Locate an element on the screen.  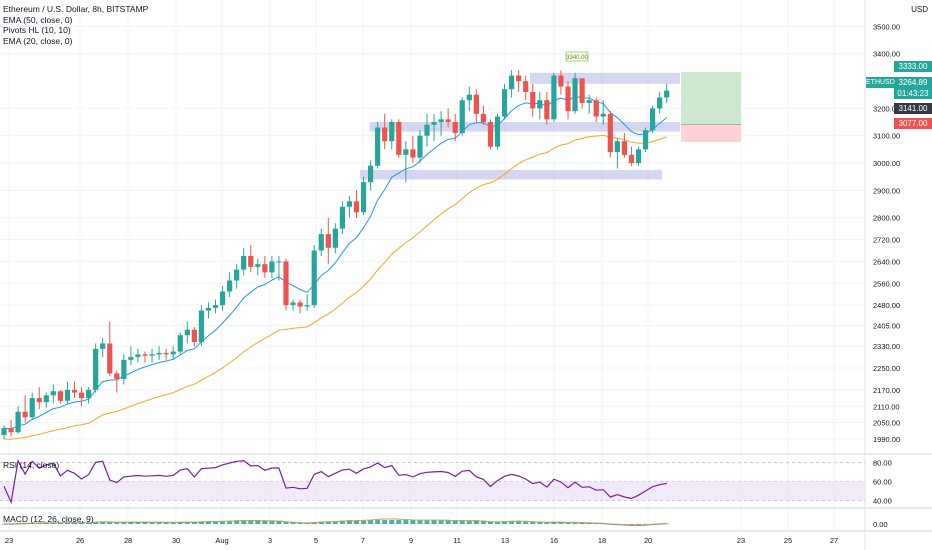
time-tick-label: Aug is located at coordinates (221, 540).